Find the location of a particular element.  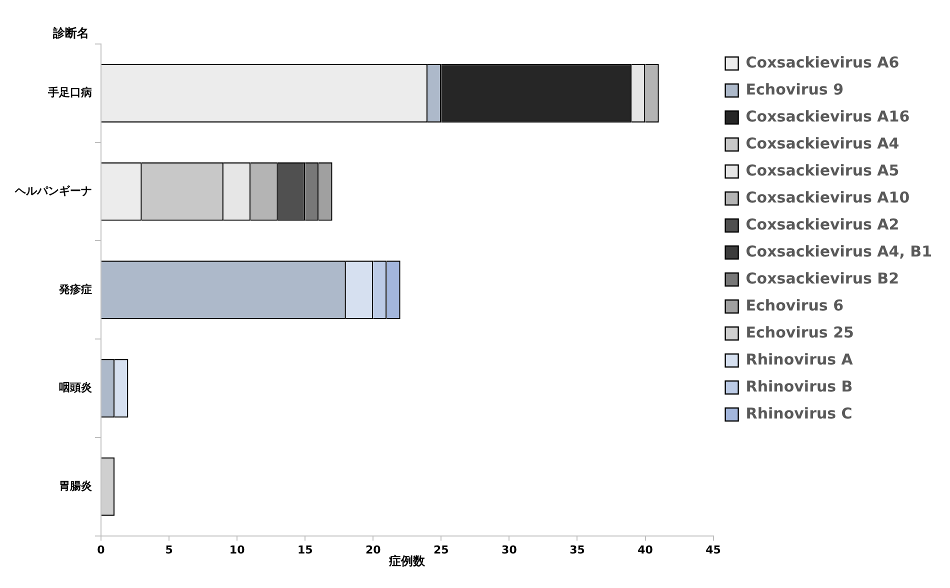

legend-label: Echovirus 6 is located at coordinates (795, 305).